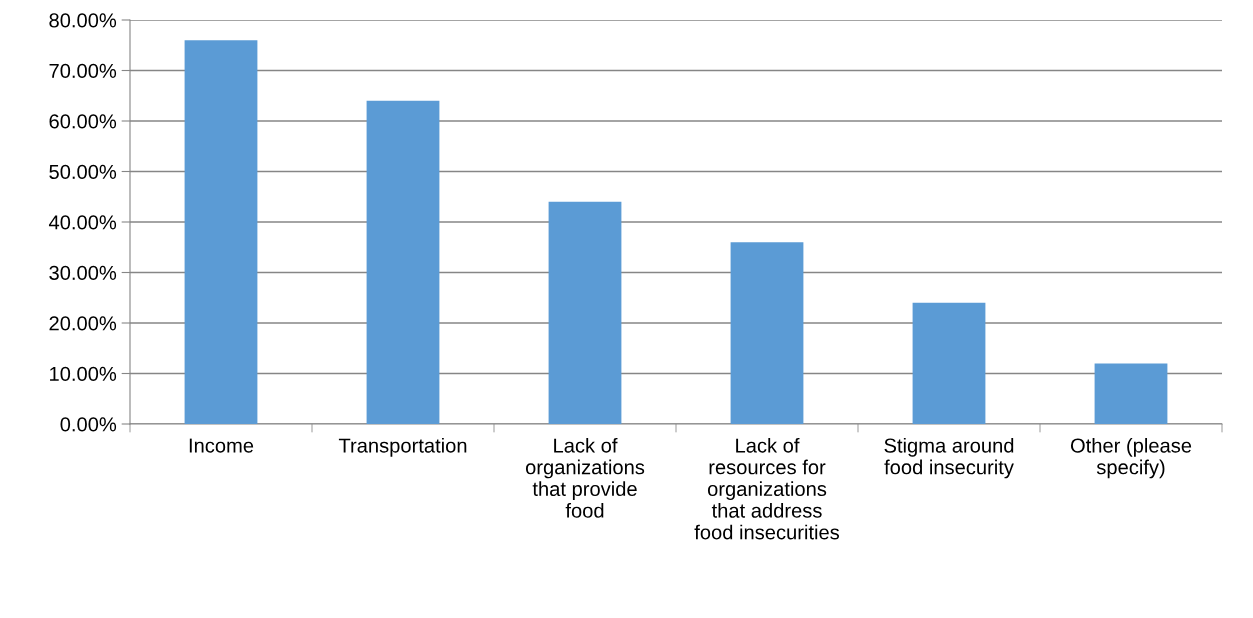  I want to click on x-tick-label: Lack of organizations that provide food, so click(585, 477).